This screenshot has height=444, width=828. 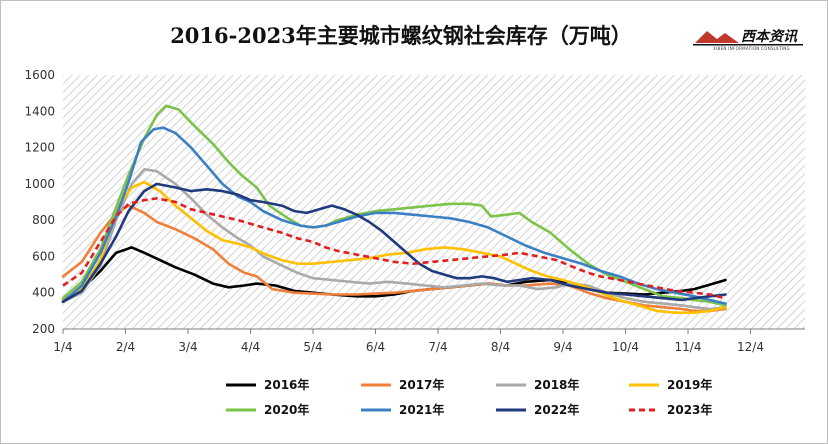 What do you see at coordinates (39, 148) in the screenshot?
I see `y-tick-label: 1200` at bounding box center [39, 148].